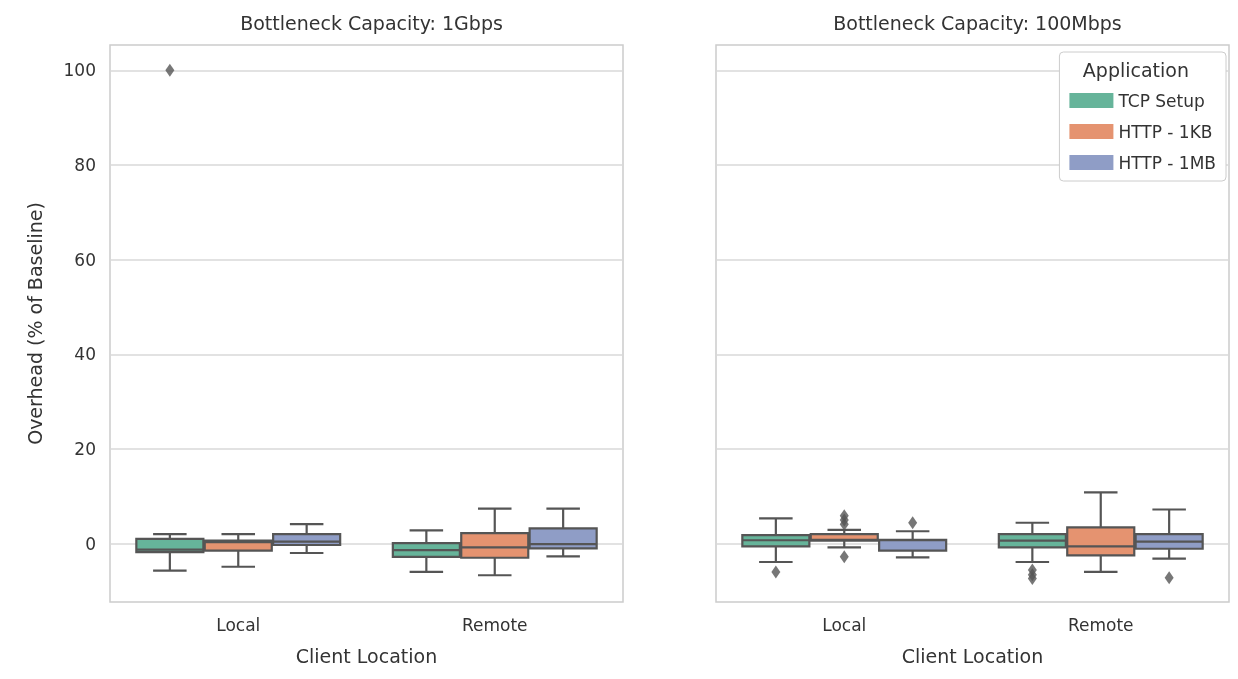 The image size is (1238, 679). Describe the element at coordinates (1136, 69) in the screenshot. I see `legend-title: Application` at that location.